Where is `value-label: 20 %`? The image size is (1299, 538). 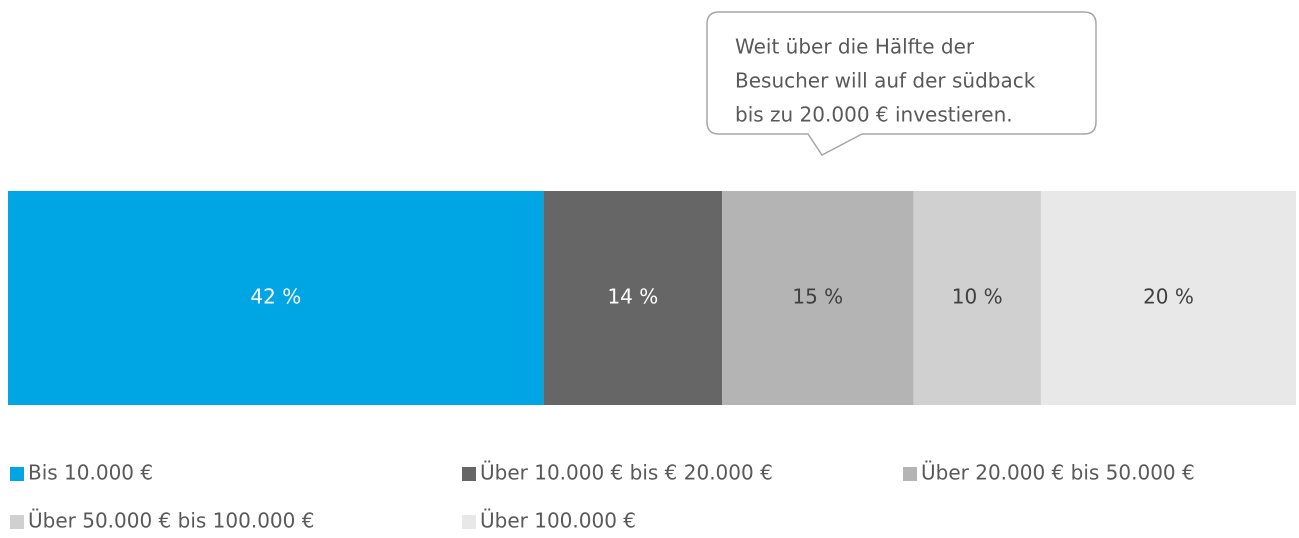 value-label: 20 % is located at coordinates (1168, 297).